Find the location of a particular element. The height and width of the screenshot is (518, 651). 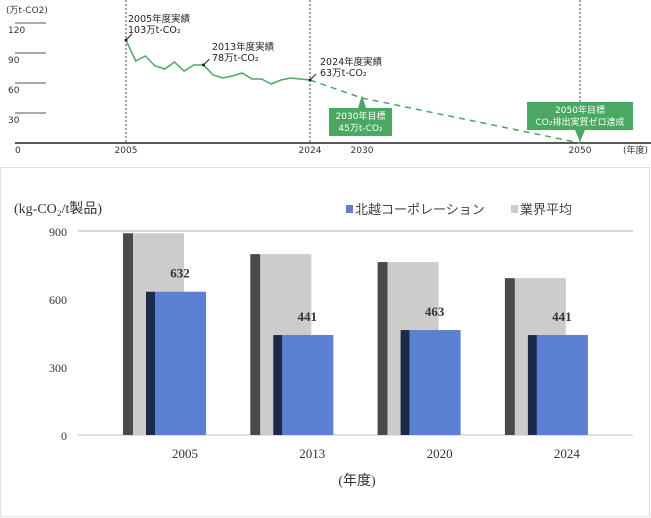

y-tick-label: 900 is located at coordinates (58, 232).